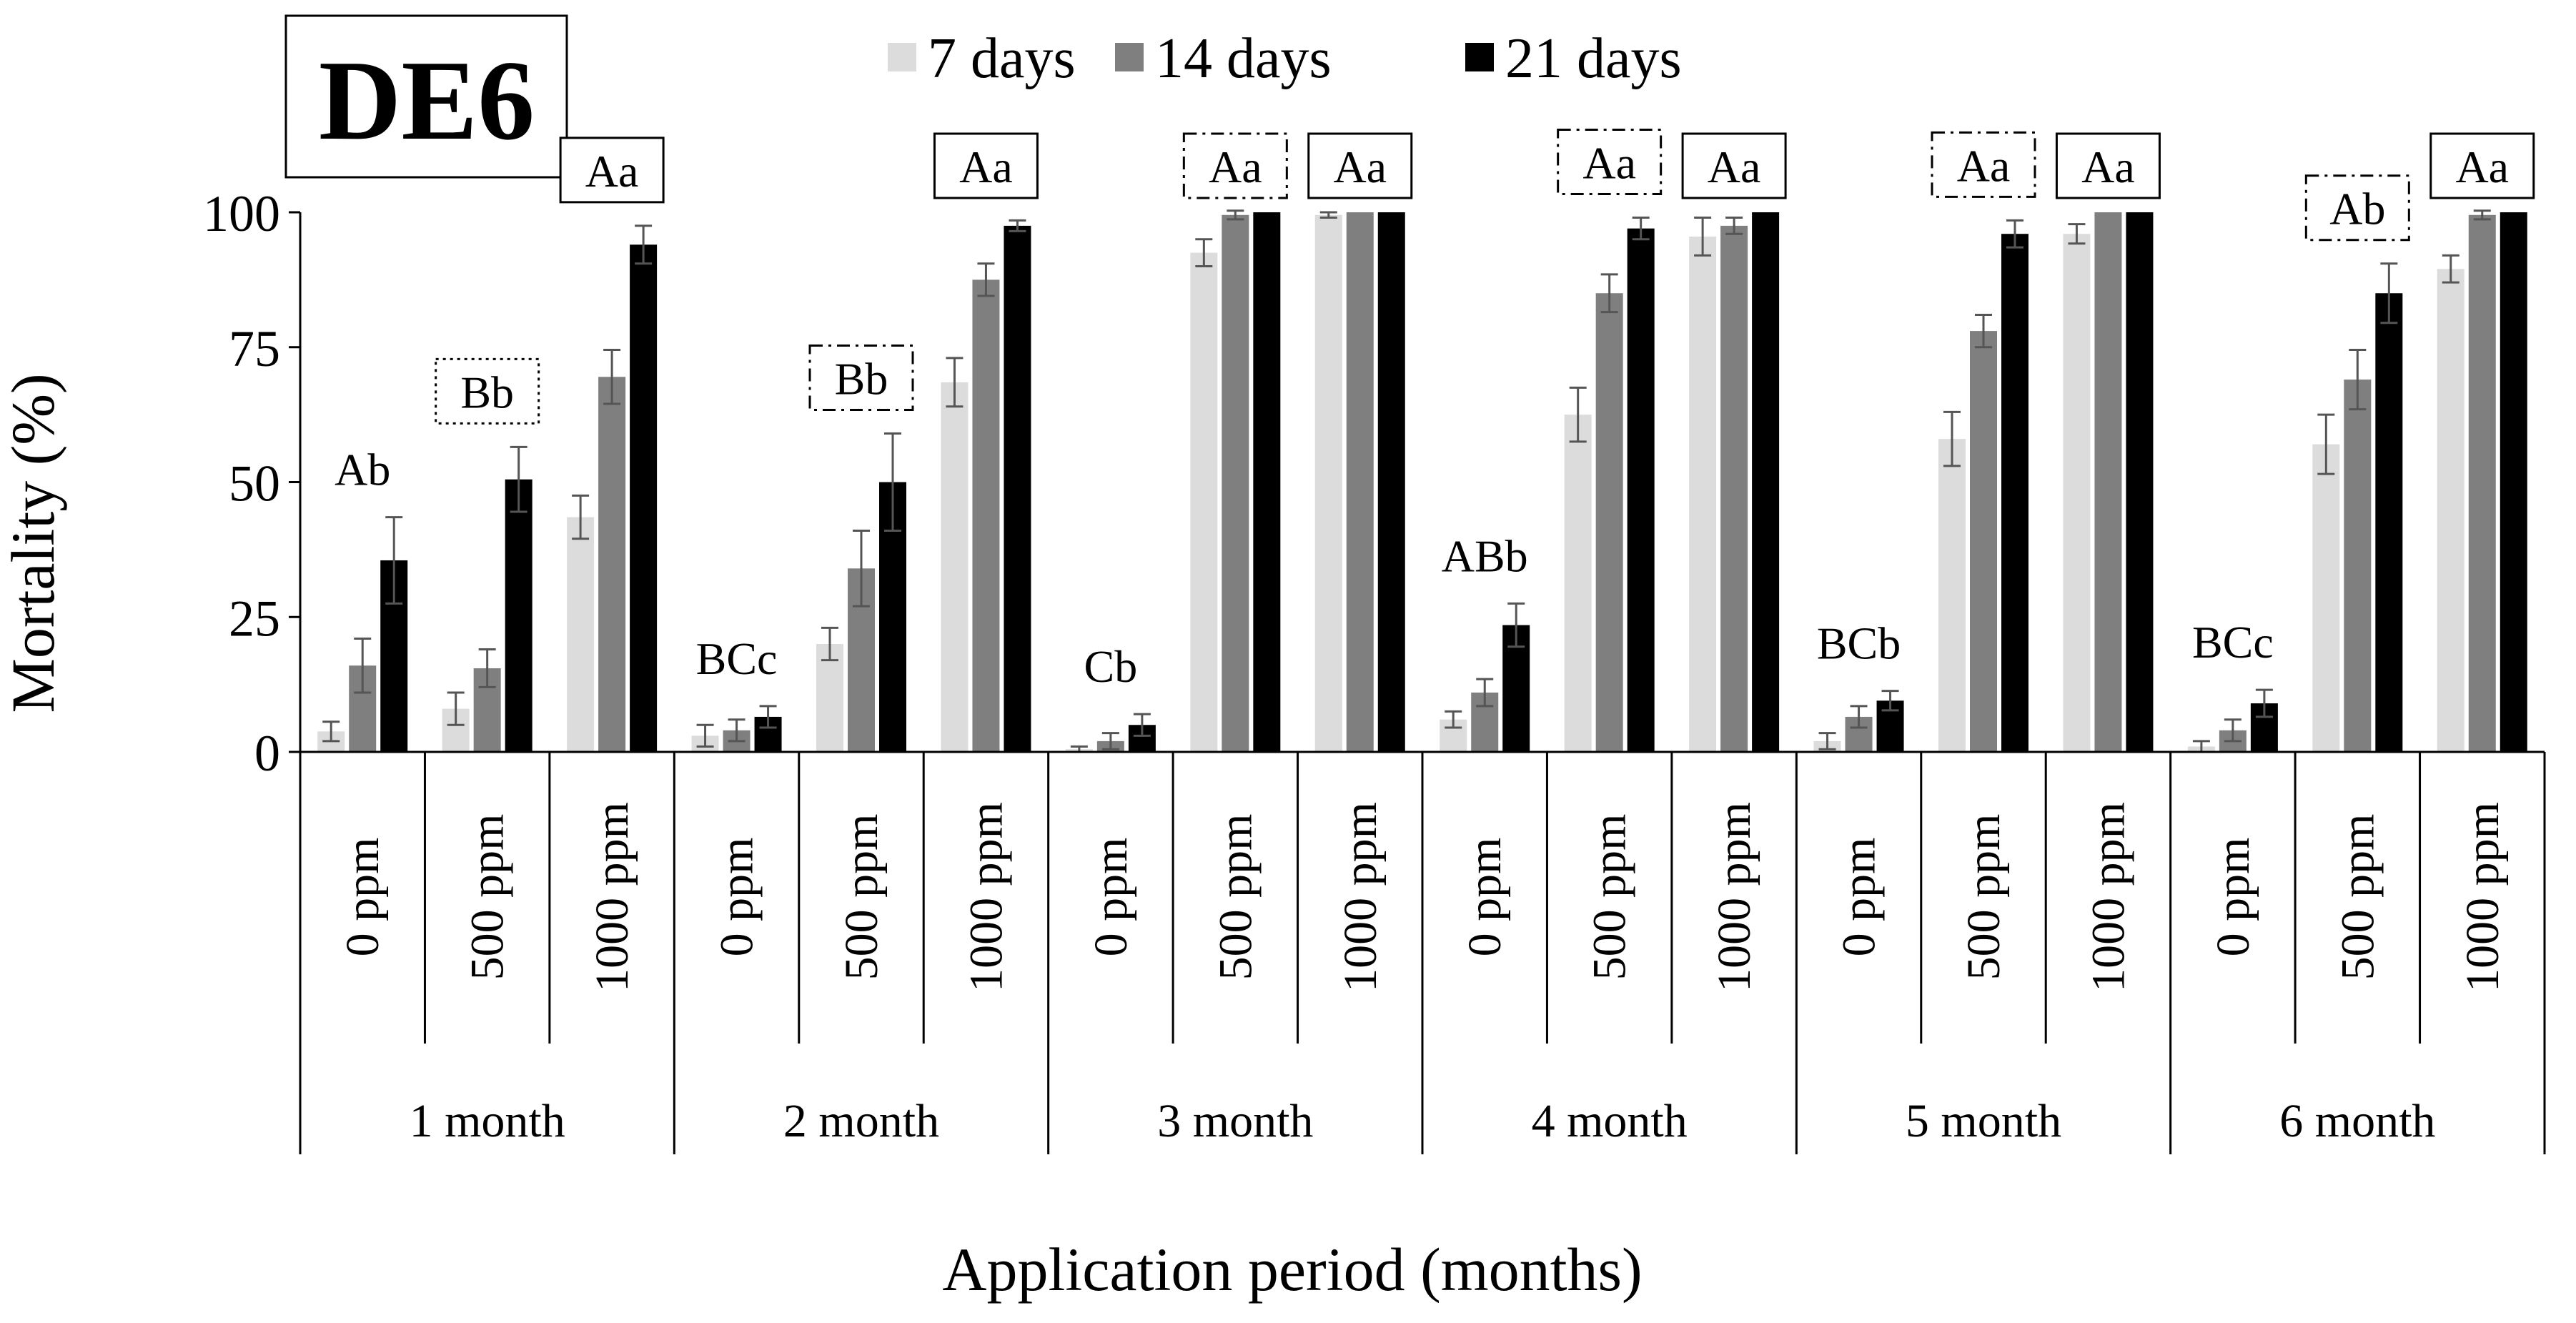 This screenshot has width=2576, height=1323. Describe the element at coordinates (2233, 731) in the screenshot. I see `error-bar-6m-0ppm-s2` at that location.